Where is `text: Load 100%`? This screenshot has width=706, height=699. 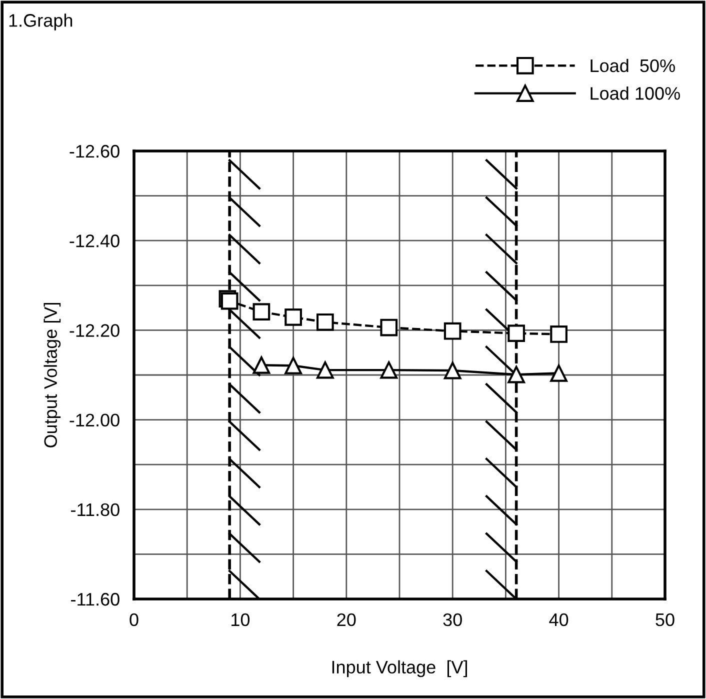
text: Load 100% is located at coordinates (635, 93).